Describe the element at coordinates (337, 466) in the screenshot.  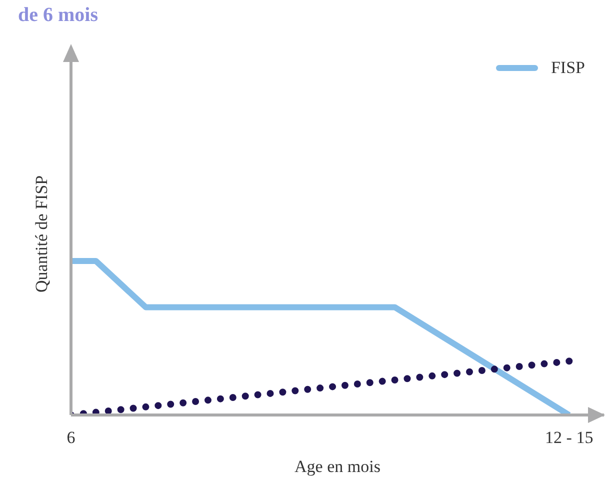
I see `x-axis-title: Age en mois` at that location.